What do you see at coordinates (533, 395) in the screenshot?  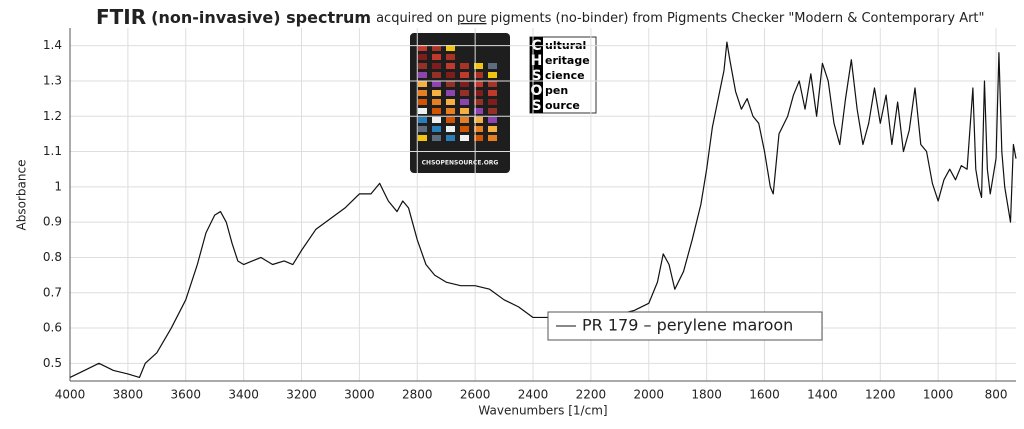 I see `x-tick-label: 2400` at bounding box center [533, 395].